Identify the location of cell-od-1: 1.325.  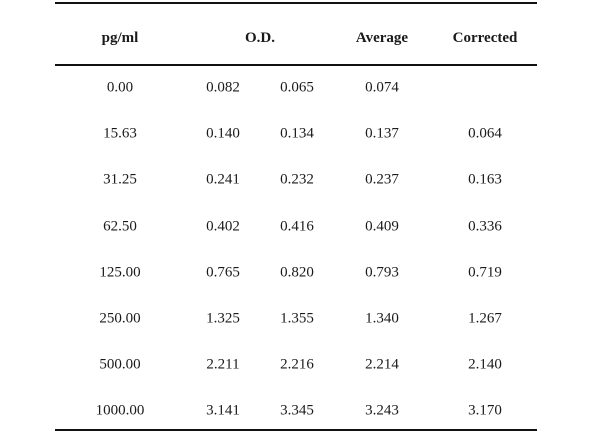
(223, 318).